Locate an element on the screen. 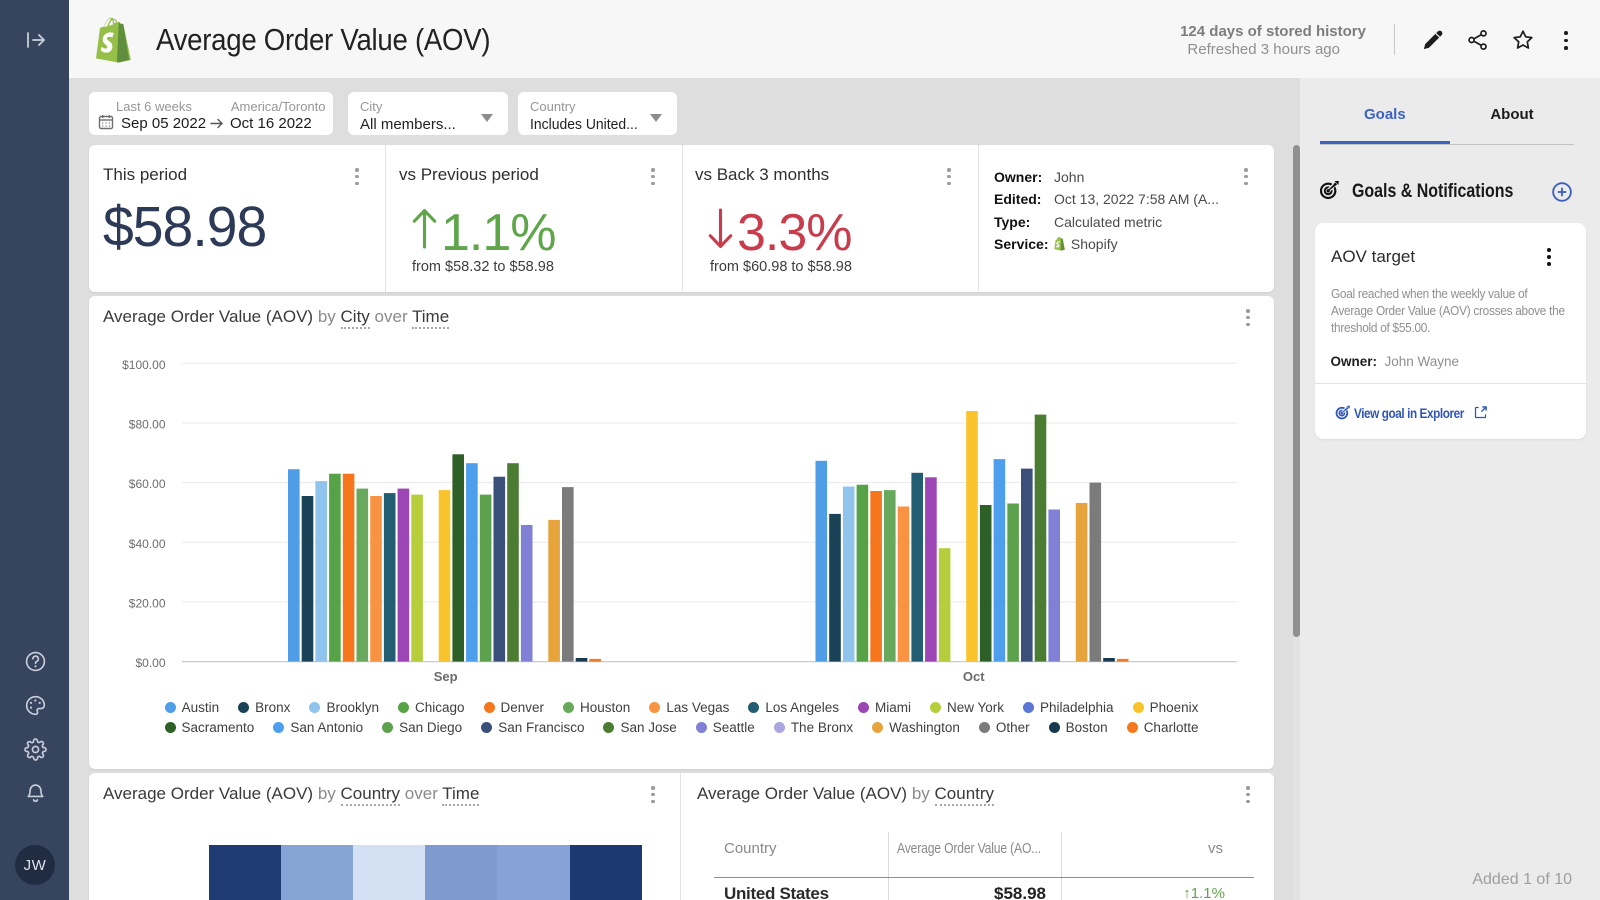 The width and height of the screenshot is (1600, 900). svg-text: $80.00 is located at coordinates (147, 425).